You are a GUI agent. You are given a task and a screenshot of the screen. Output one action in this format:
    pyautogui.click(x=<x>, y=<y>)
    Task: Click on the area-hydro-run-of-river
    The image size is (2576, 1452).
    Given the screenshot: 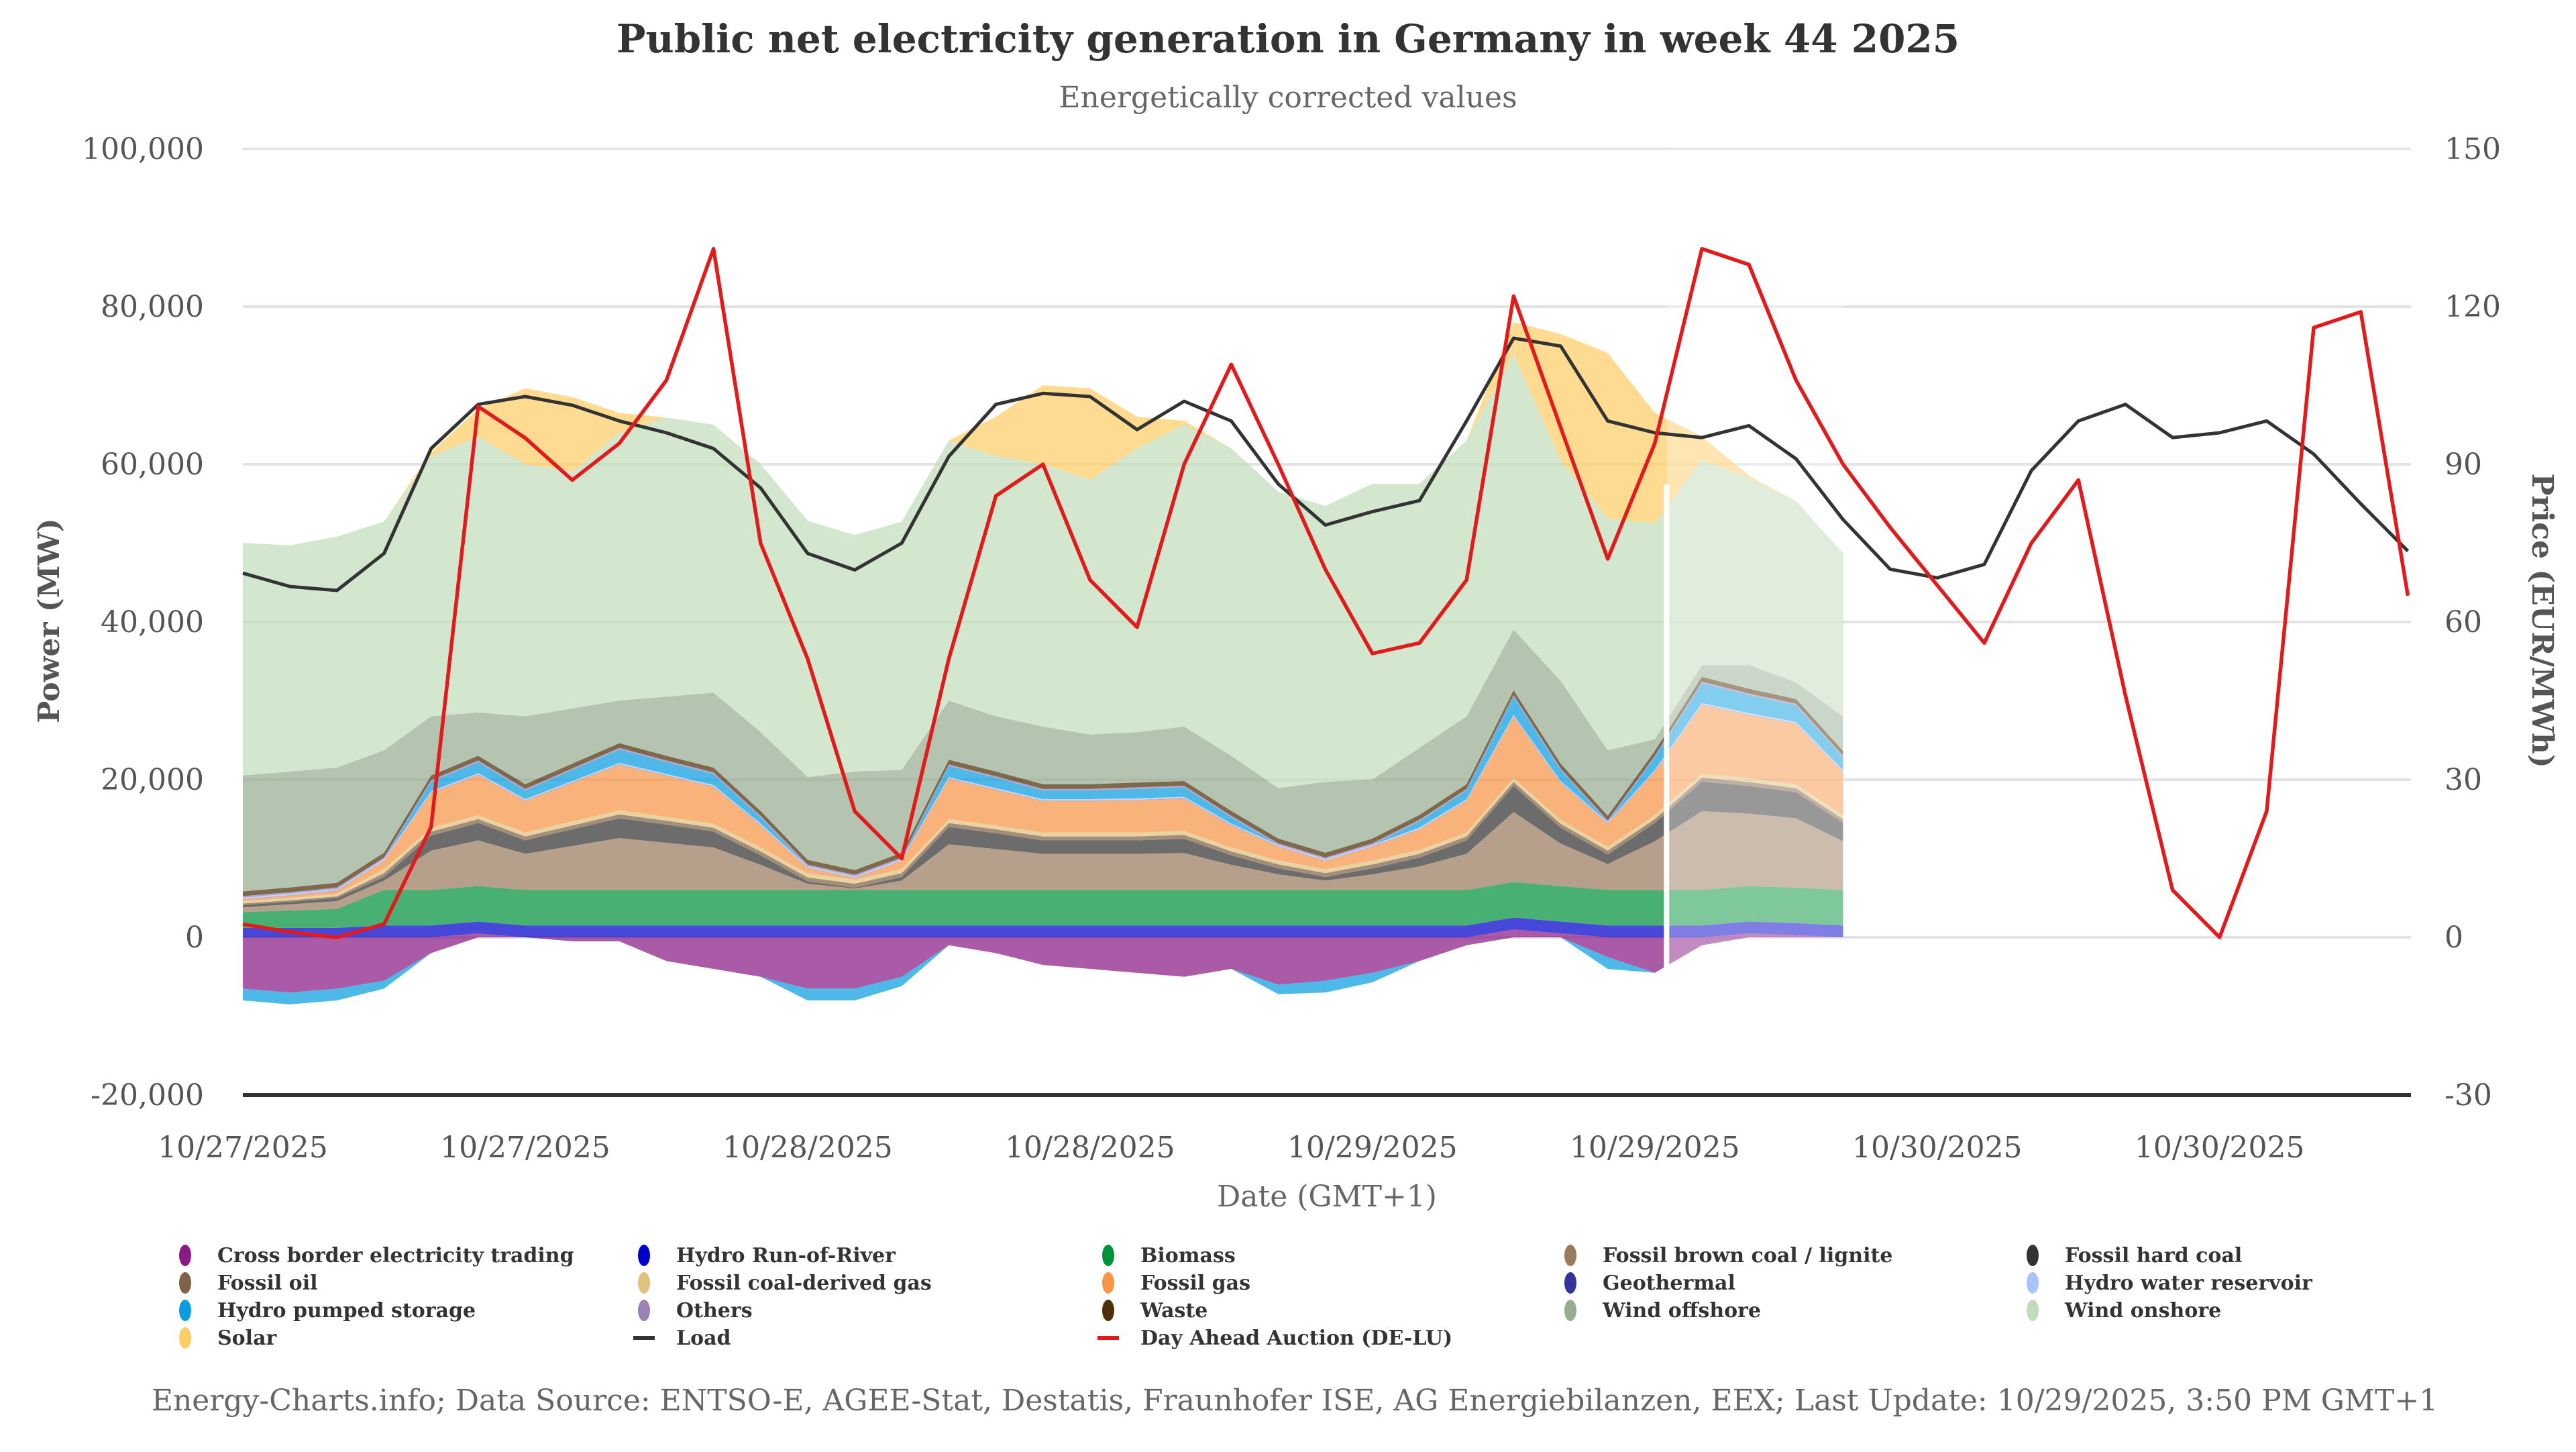 What is the action you would take?
    pyautogui.click(x=1043, y=927)
    